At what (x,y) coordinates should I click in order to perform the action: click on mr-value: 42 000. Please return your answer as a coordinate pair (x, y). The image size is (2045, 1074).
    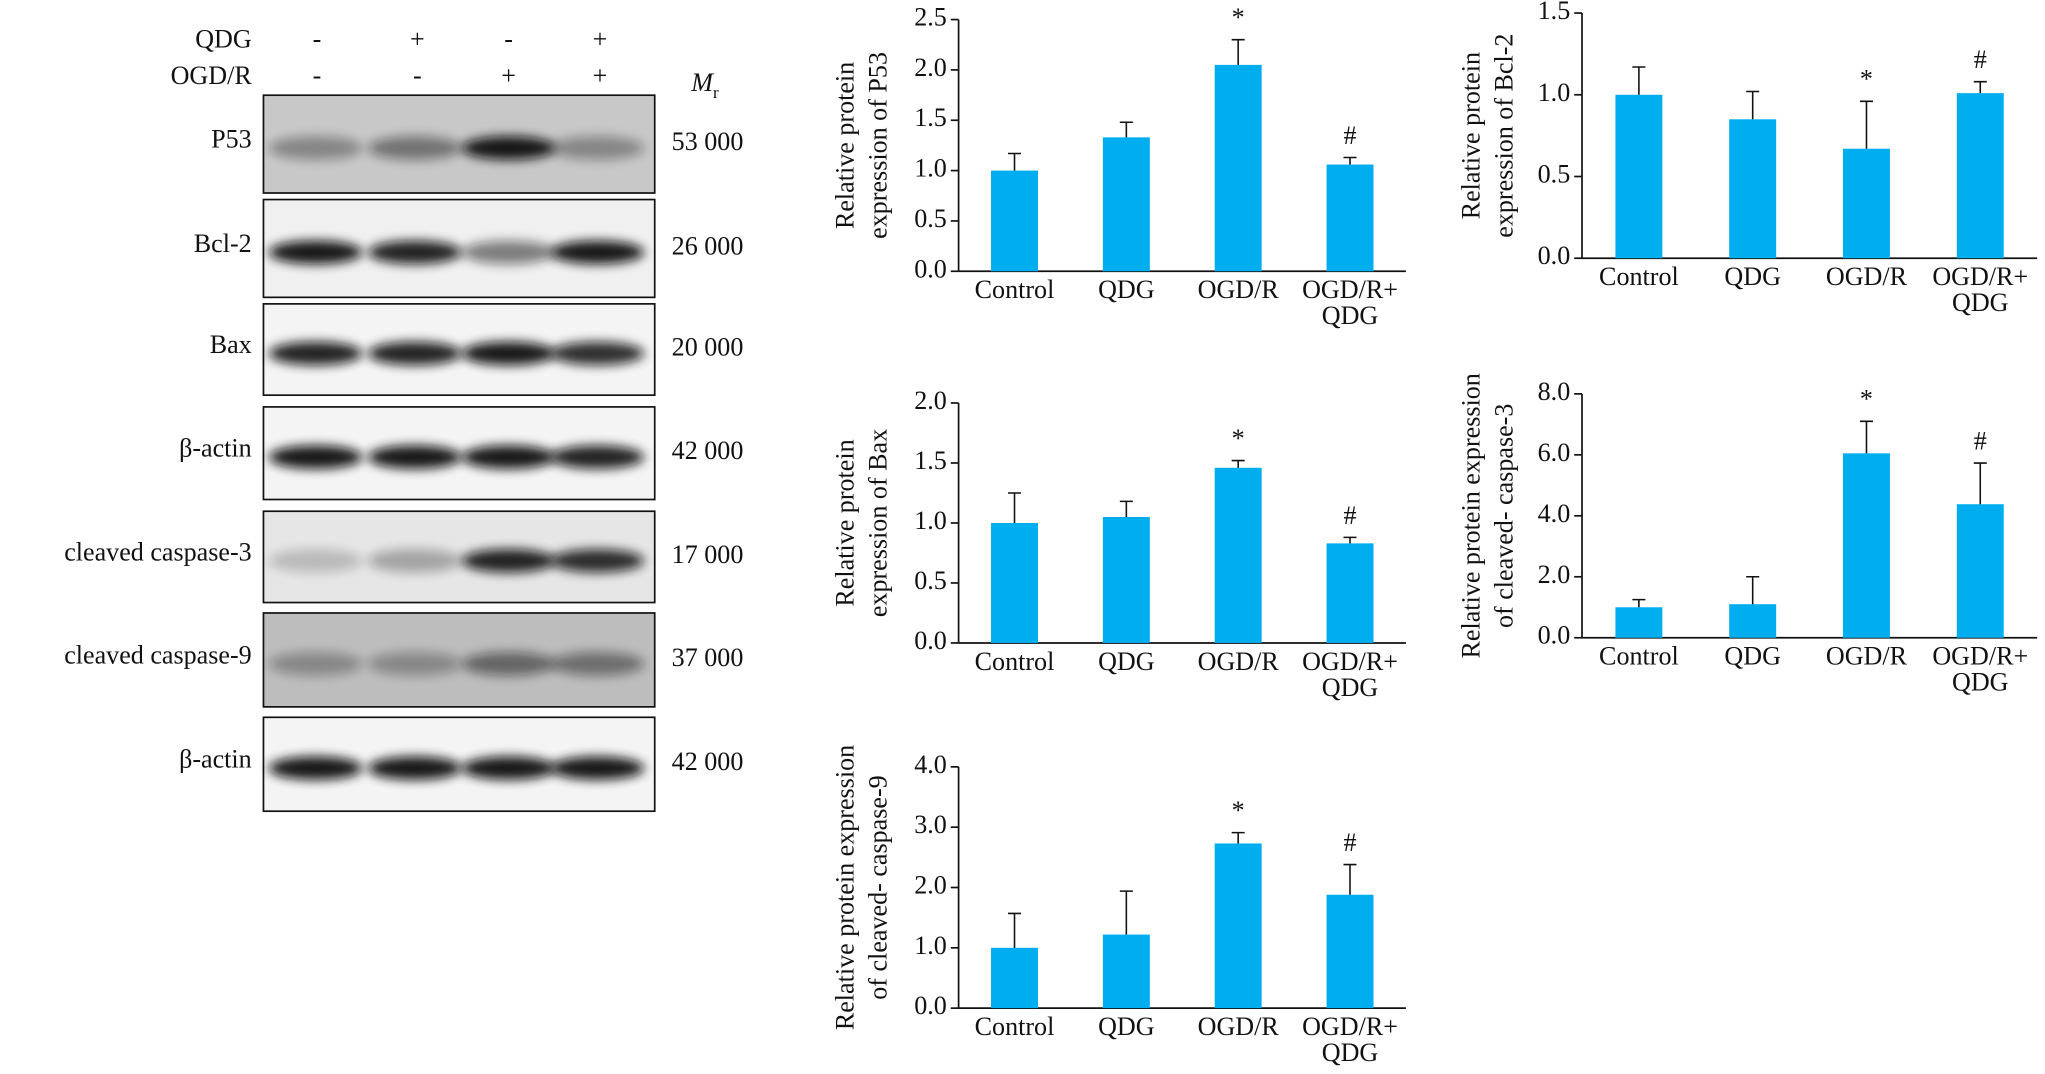
    Looking at the image, I should click on (708, 450).